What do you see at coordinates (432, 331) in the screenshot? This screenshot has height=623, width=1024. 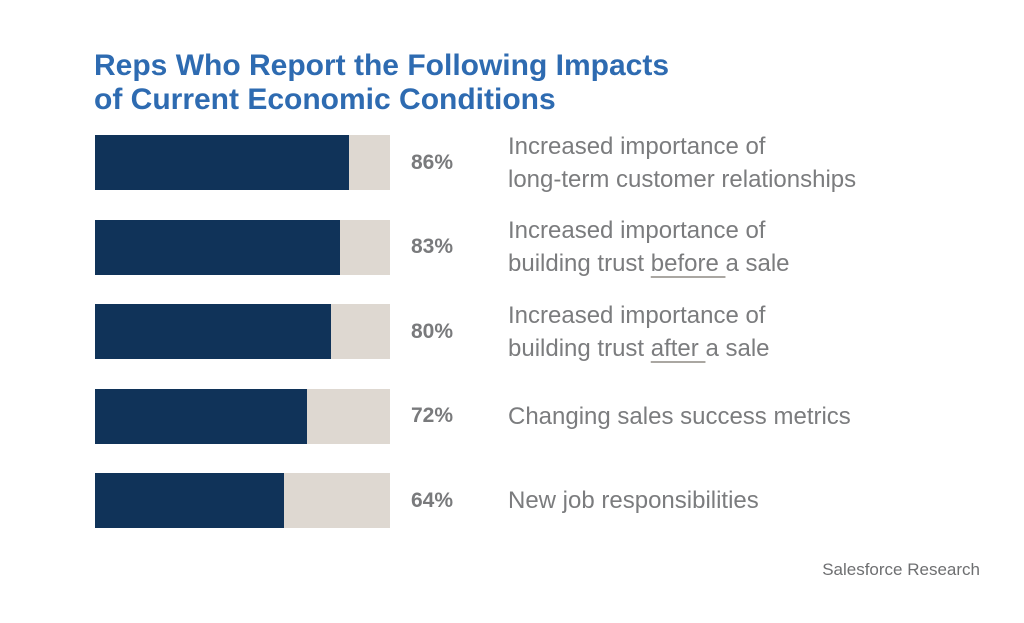 I see `bar-percent: 80%` at bounding box center [432, 331].